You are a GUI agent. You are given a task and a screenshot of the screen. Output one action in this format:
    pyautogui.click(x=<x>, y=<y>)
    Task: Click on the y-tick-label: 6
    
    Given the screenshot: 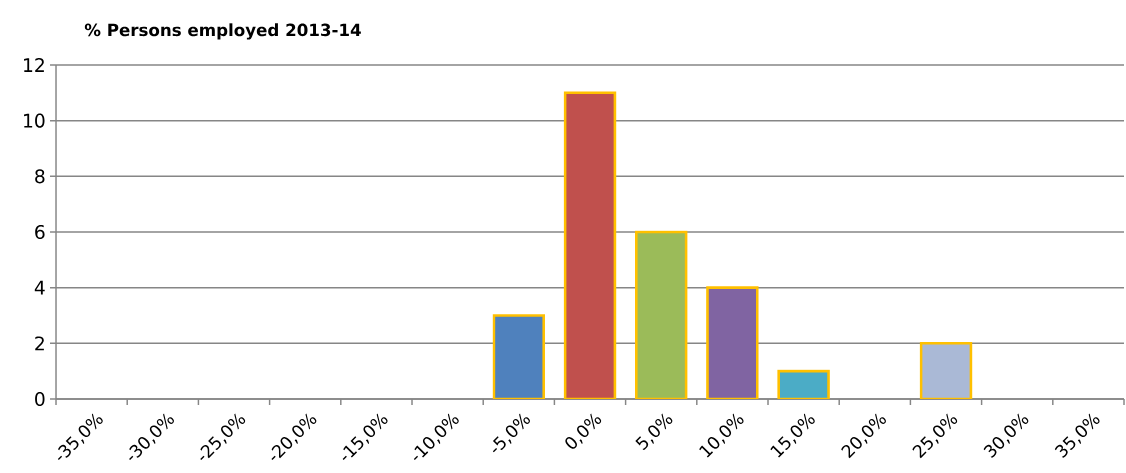 What is the action you would take?
    pyautogui.click(x=40, y=232)
    